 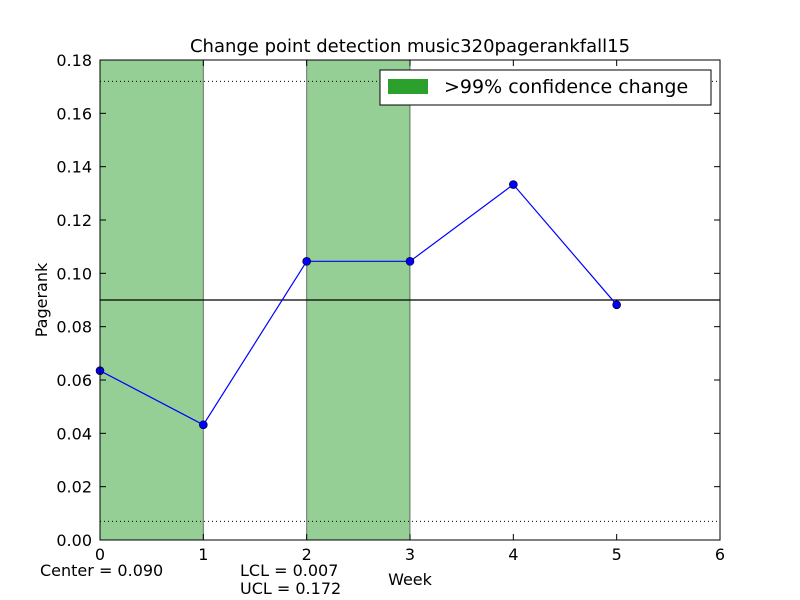 I want to click on y-tick-label: 0.04, so click(x=74, y=433).